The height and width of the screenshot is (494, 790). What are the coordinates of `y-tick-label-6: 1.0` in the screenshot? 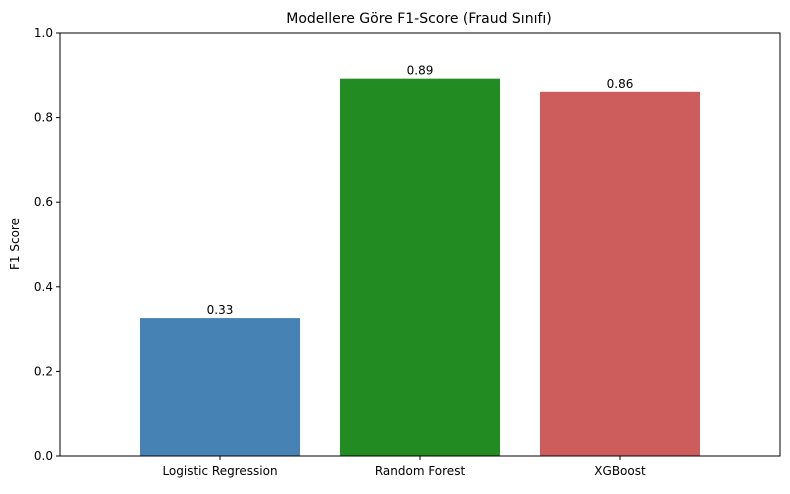 It's located at (43, 33).